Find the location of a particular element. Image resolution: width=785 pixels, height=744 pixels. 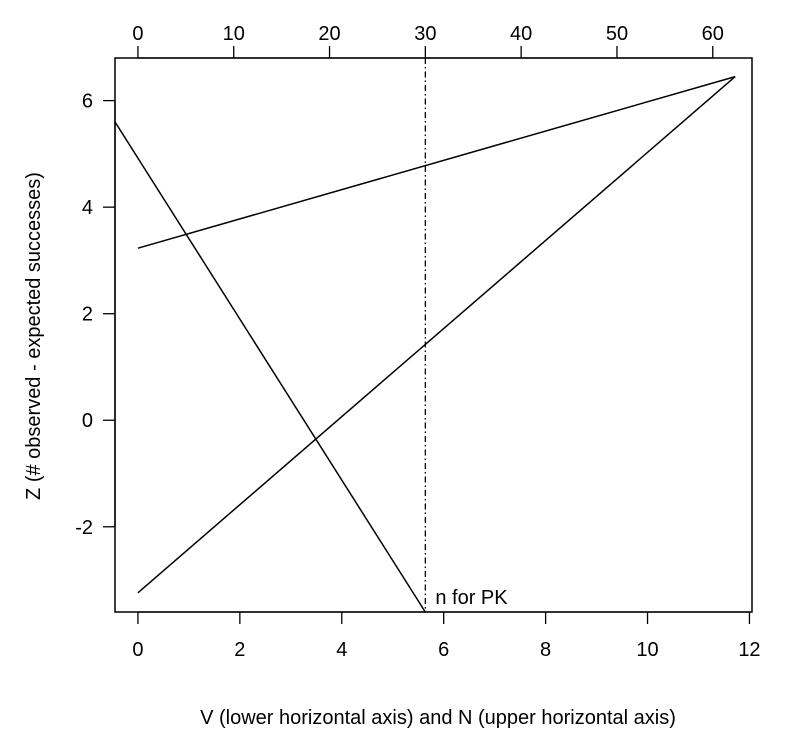

top-tick-label: 30 is located at coordinates (425, 34).